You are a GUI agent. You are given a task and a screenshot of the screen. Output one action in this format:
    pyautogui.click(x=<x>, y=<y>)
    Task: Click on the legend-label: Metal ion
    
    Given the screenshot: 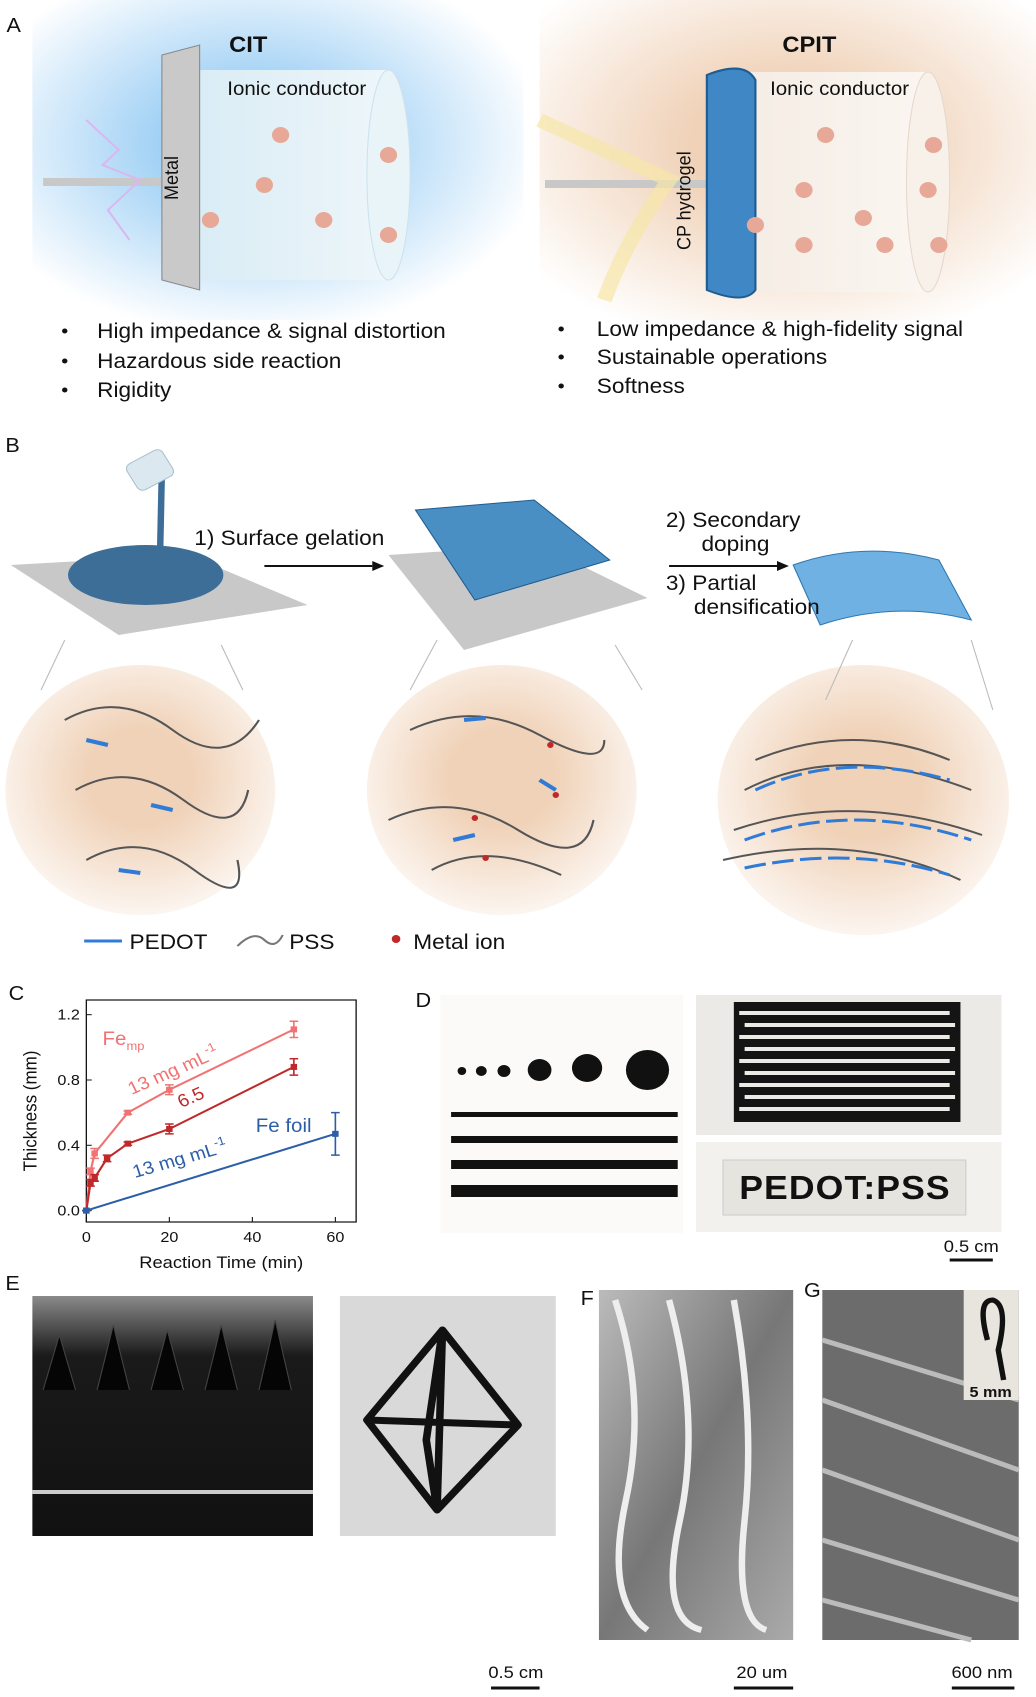 What is the action you would take?
    pyautogui.click(x=459, y=942)
    